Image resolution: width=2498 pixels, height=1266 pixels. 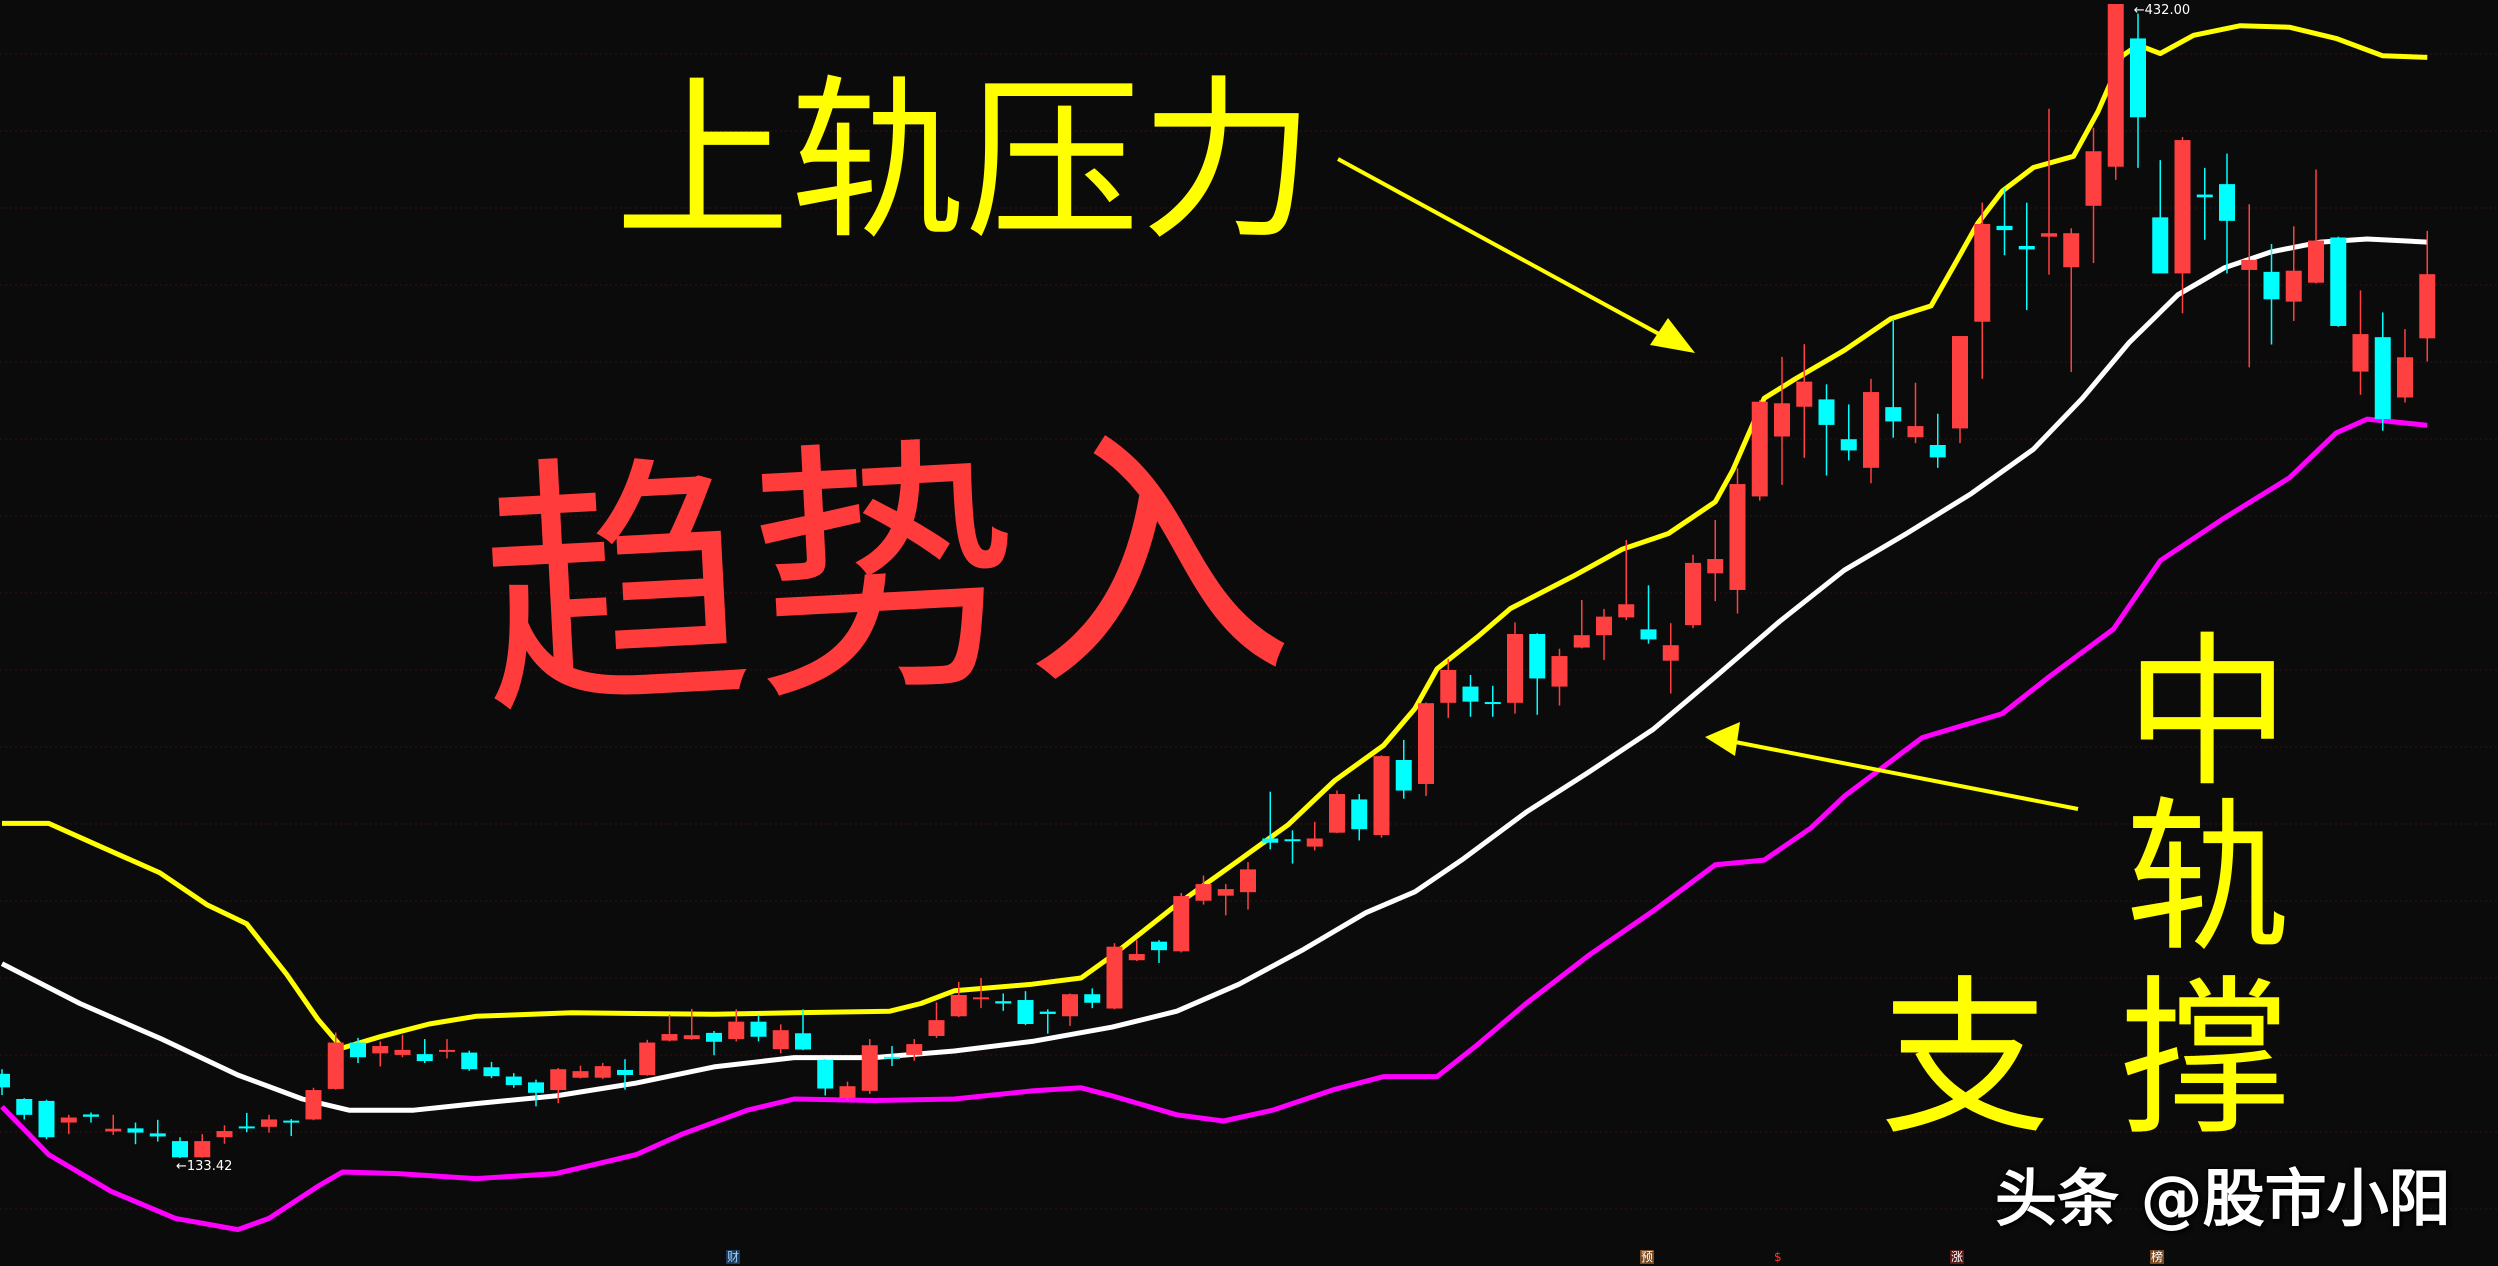 I want to click on bottom-marker: 财, so click(x=733, y=1257).